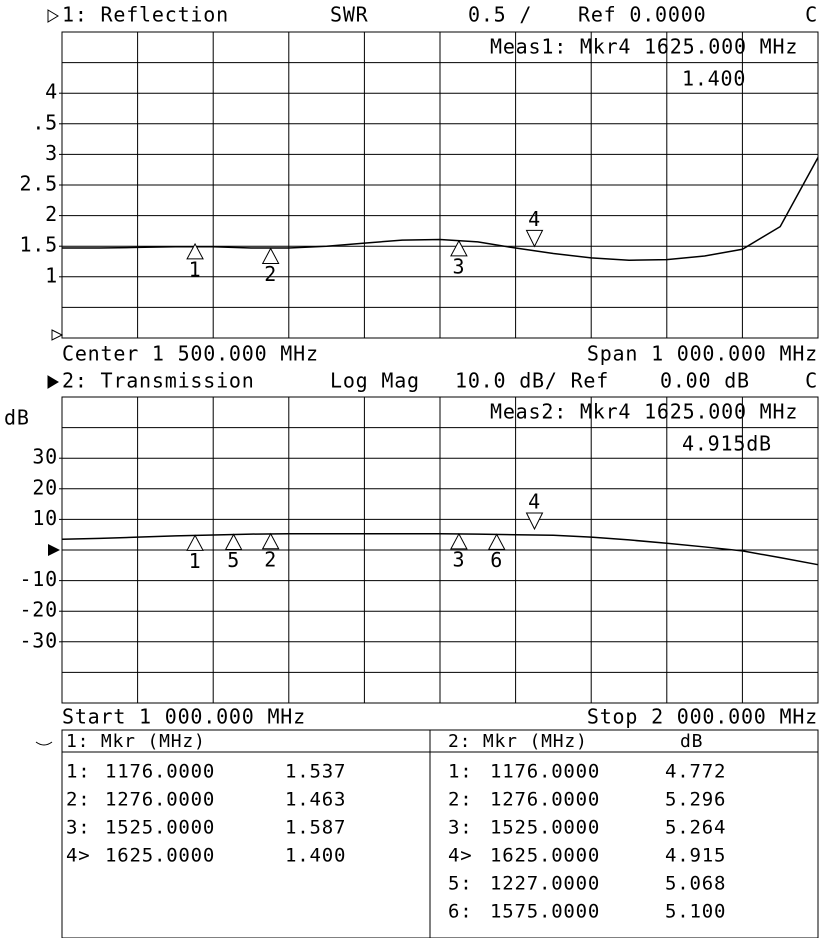 Image resolution: width=827 pixels, height=938 pixels. I want to click on table-cell: 5.264, so click(695, 828).